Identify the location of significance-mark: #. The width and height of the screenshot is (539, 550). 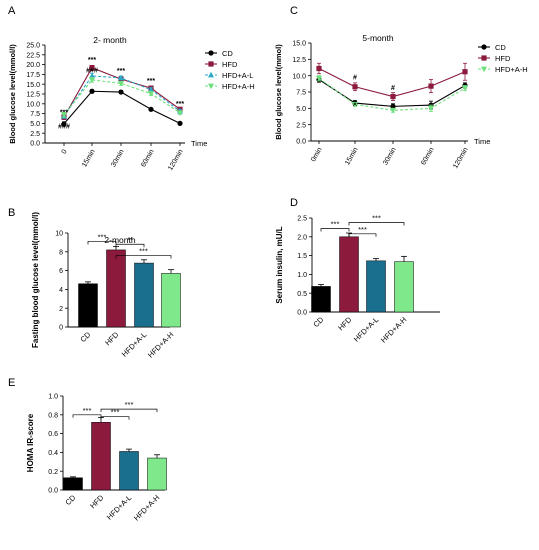
(355, 78).